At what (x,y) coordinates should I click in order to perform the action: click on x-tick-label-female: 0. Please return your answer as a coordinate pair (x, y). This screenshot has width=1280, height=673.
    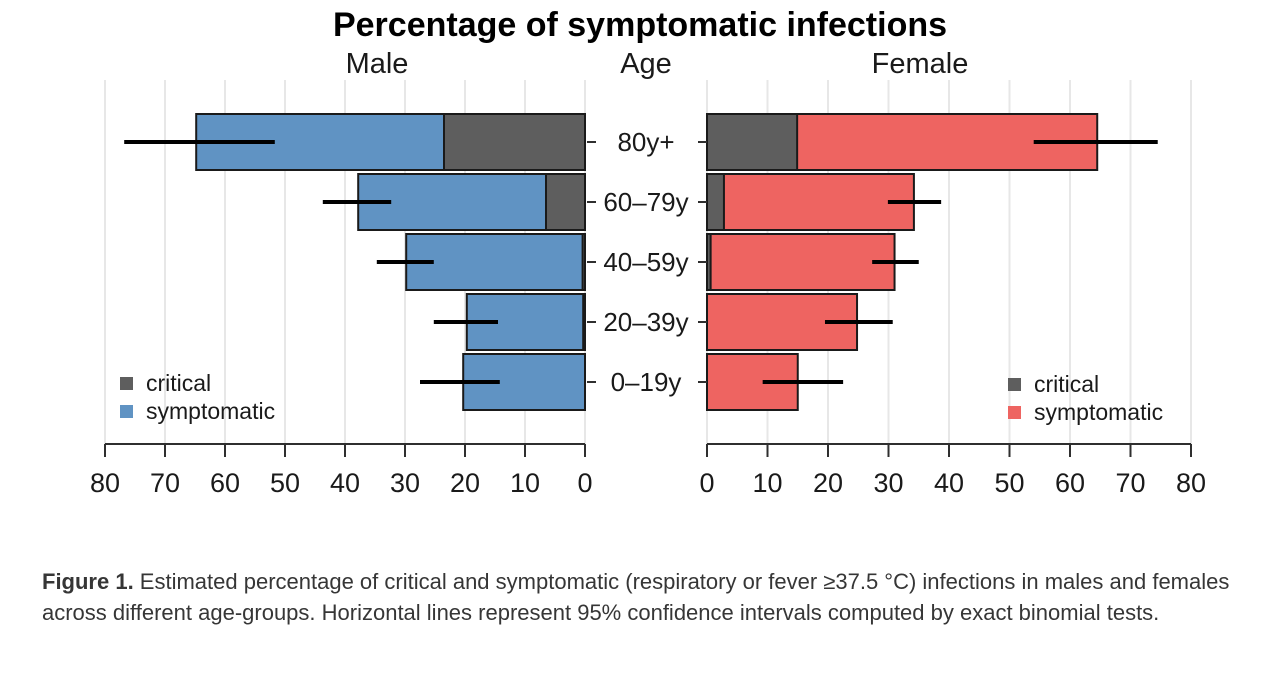
    Looking at the image, I should click on (706, 483).